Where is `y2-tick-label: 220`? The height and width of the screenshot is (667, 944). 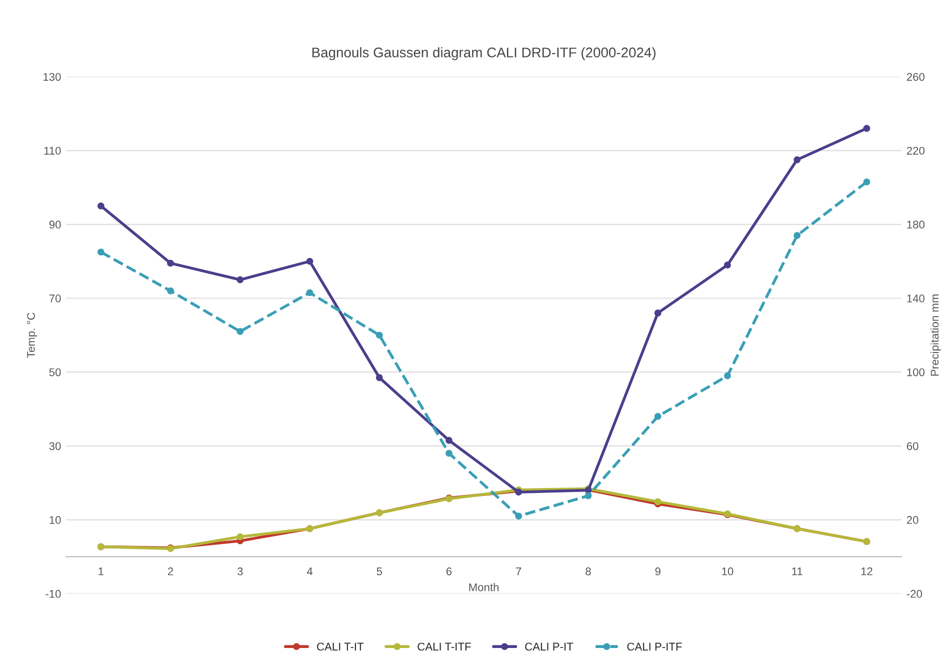
y2-tick-label: 220 is located at coordinates (915, 150).